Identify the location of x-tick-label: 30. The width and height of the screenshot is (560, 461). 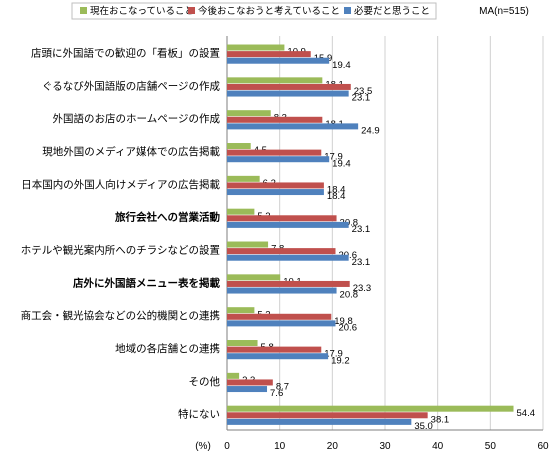
(385, 446).